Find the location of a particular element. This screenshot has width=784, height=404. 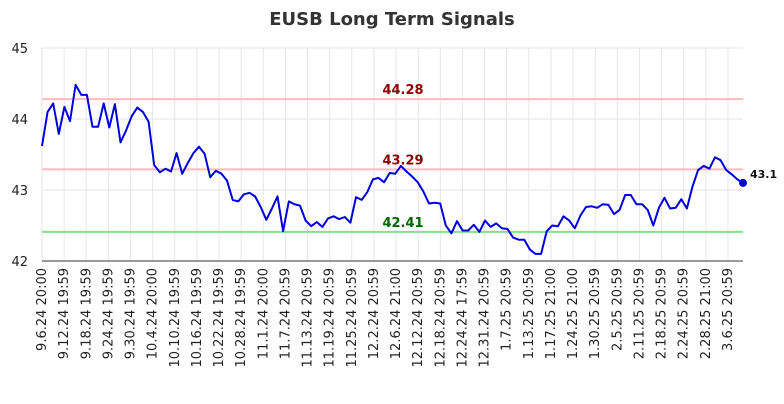

x-tick-label: 9.18.24 19:59 is located at coordinates (86, 313).